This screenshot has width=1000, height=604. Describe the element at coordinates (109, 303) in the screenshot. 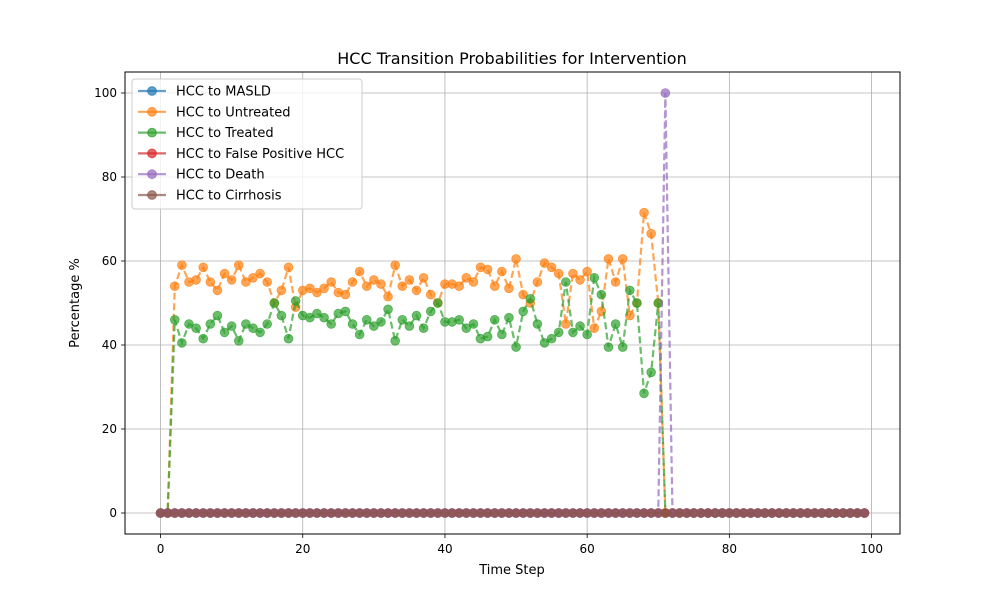

I see `y-axis: 0 20 40 60 80 100` at that location.